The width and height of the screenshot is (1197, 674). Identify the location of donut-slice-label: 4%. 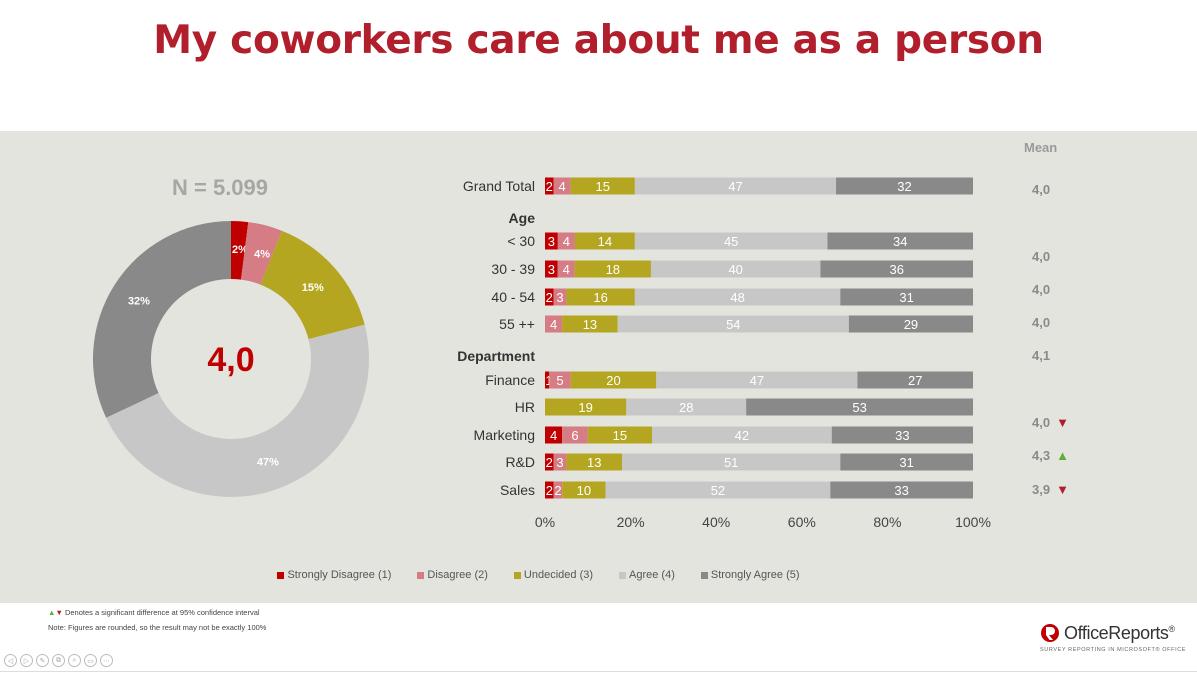
(262, 254).